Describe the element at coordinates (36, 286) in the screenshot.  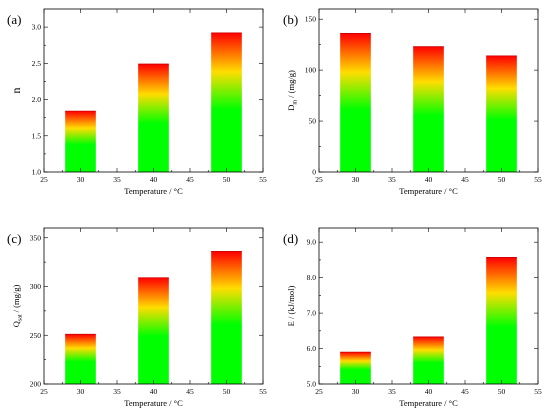
I see `y-tick-label: 300` at that location.